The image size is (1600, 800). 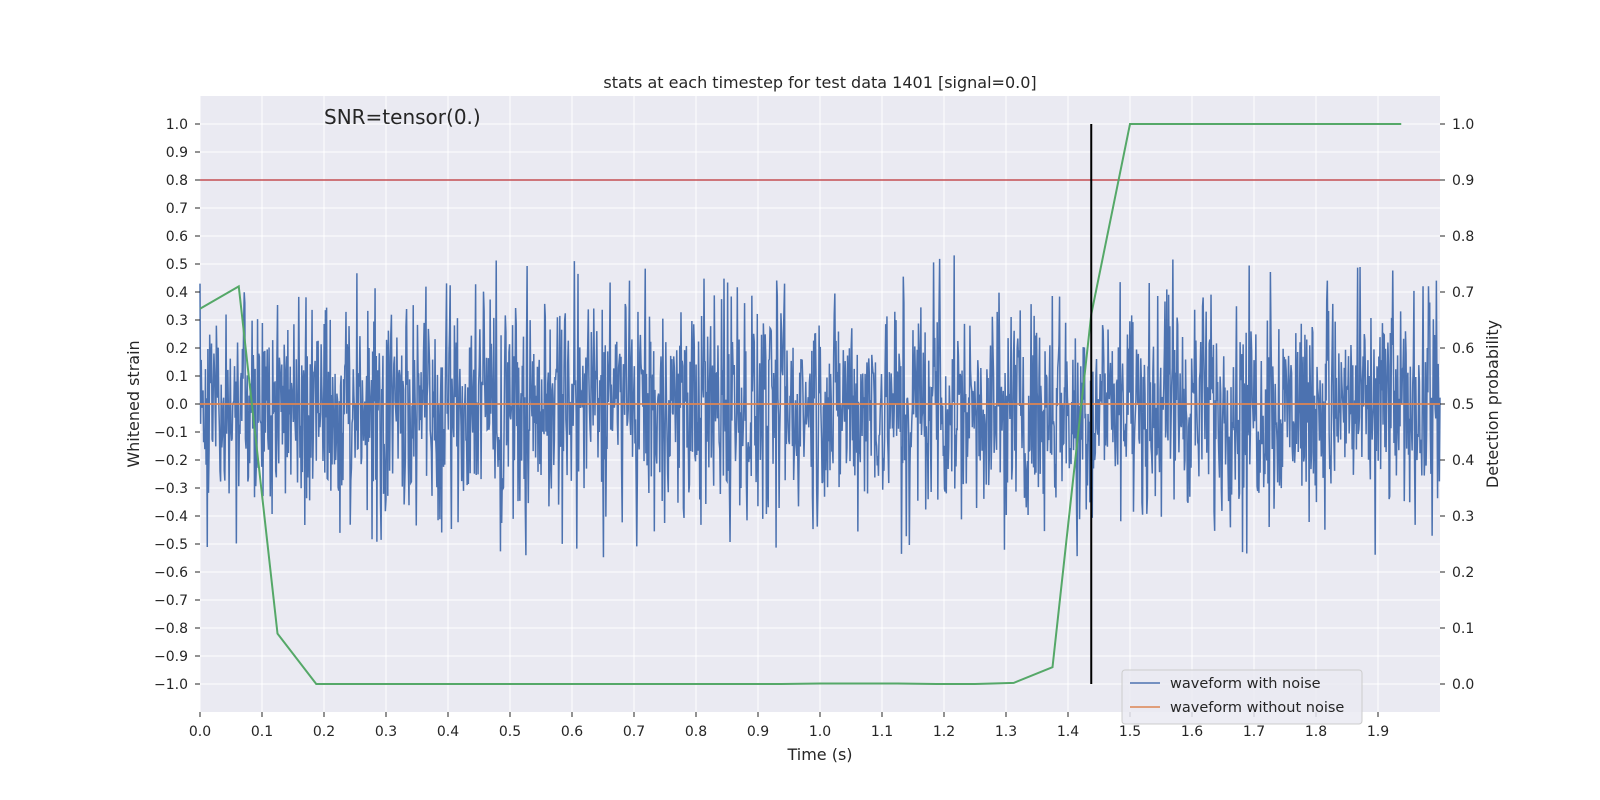 What do you see at coordinates (177, 237) in the screenshot?
I see `y-tick-label: 0.6` at bounding box center [177, 237].